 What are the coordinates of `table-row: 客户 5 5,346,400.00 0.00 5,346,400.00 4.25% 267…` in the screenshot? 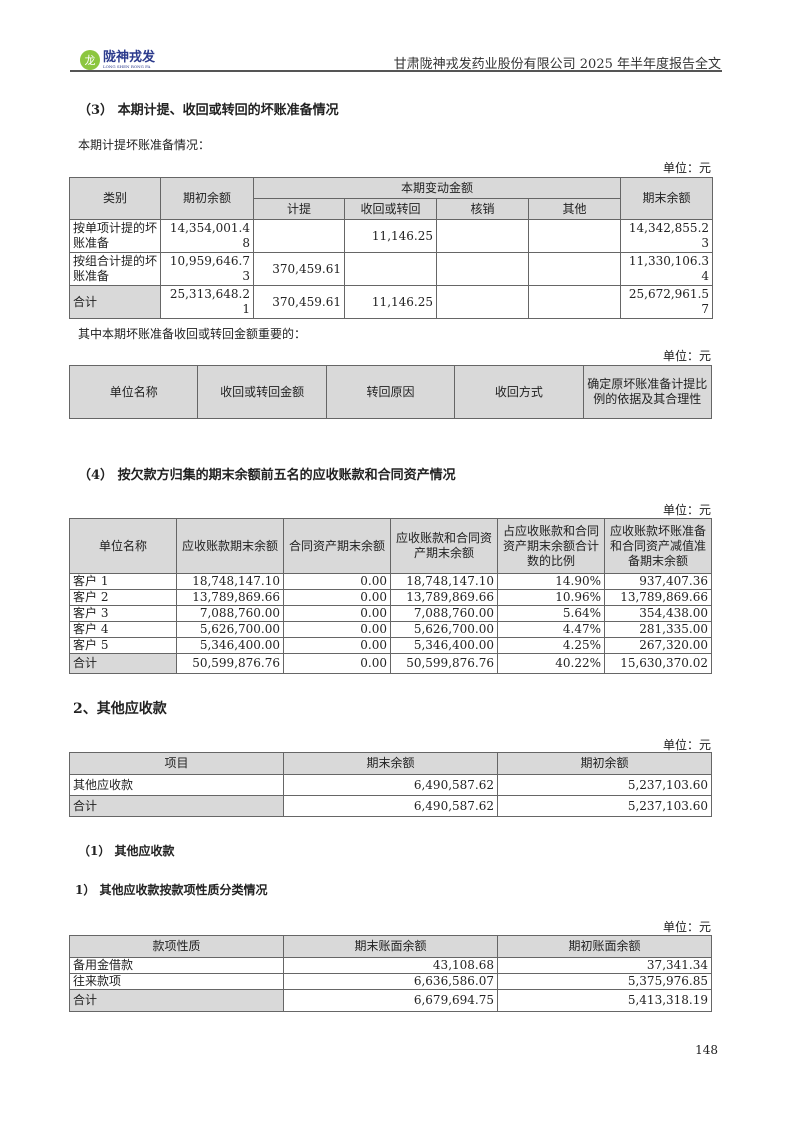 It's located at (390, 645).